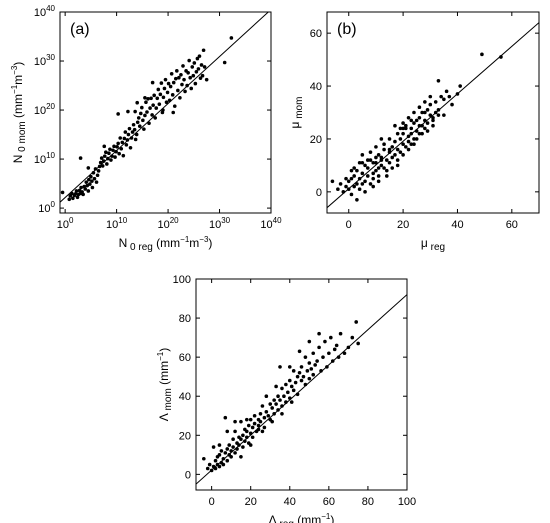 Image resolution: width=550 pixels, height=523 pixels. I want to click on y-axis-title: Λ mom (mm−1), so click(165, 384).